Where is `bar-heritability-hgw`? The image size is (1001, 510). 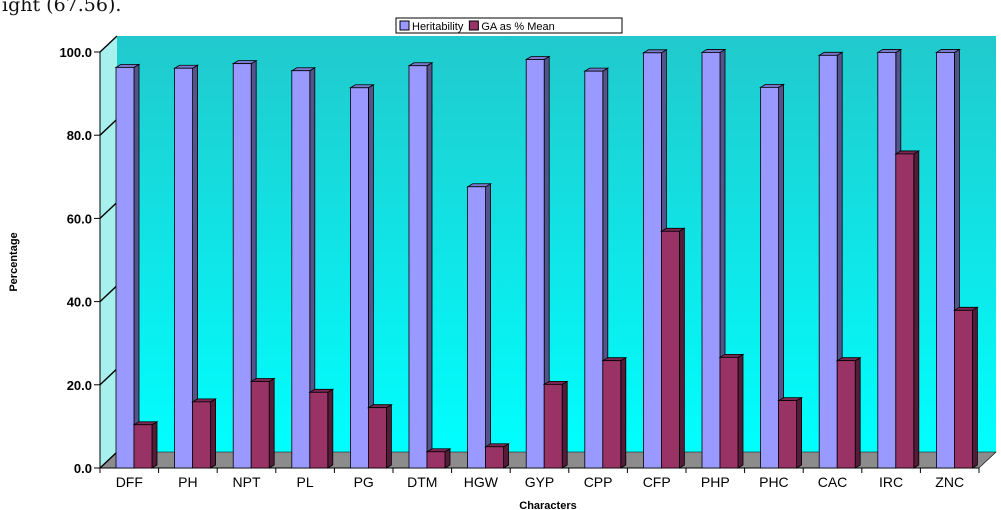
bar-heritability-hgw is located at coordinates (479, 326).